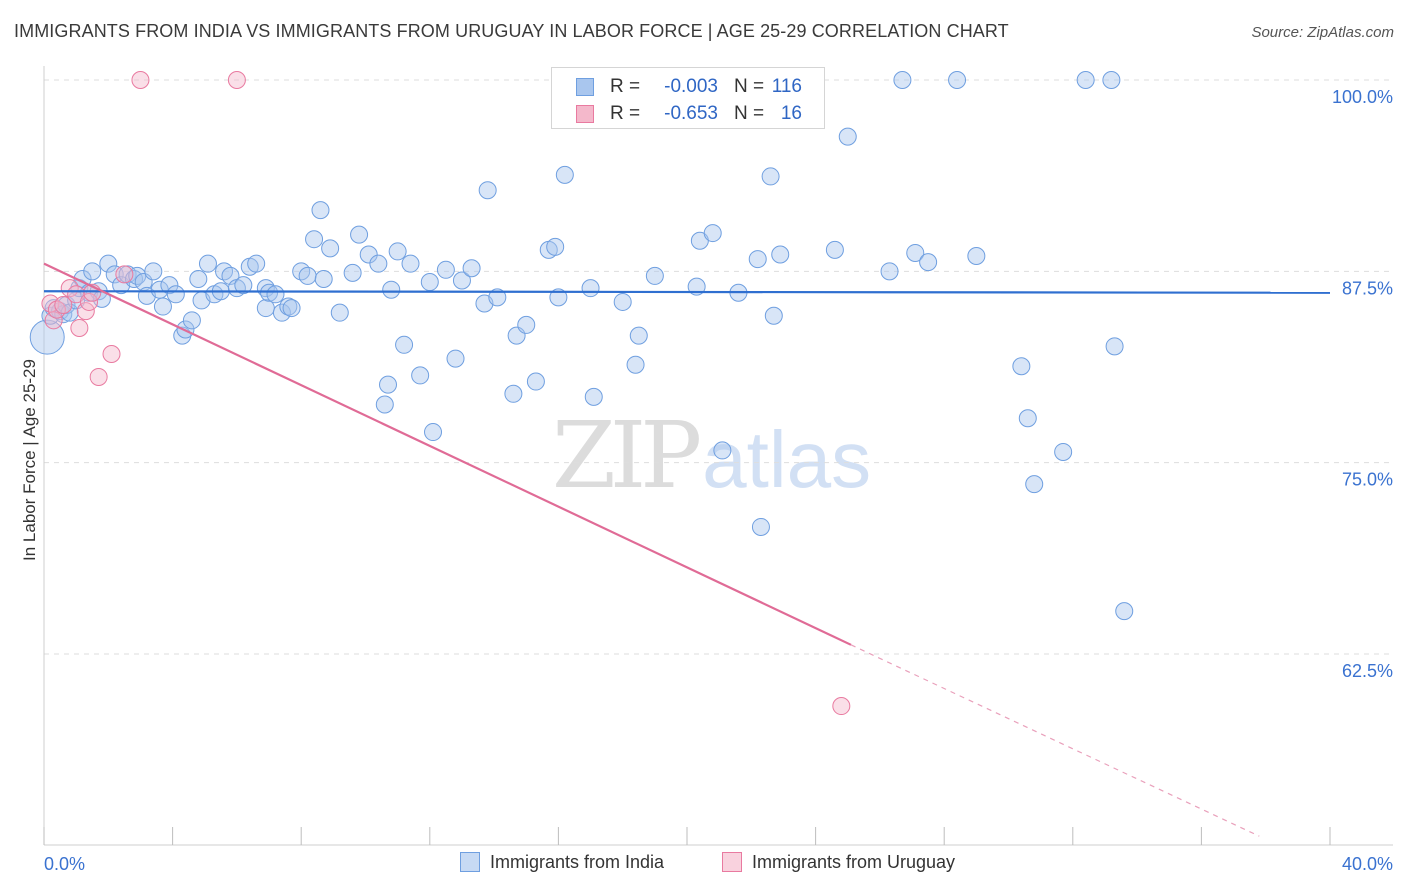  What do you see at coordinates (1367, 480) in the screenshot?
I see `y-tick-label: 75.0%` at bounding box center [1367, 480].